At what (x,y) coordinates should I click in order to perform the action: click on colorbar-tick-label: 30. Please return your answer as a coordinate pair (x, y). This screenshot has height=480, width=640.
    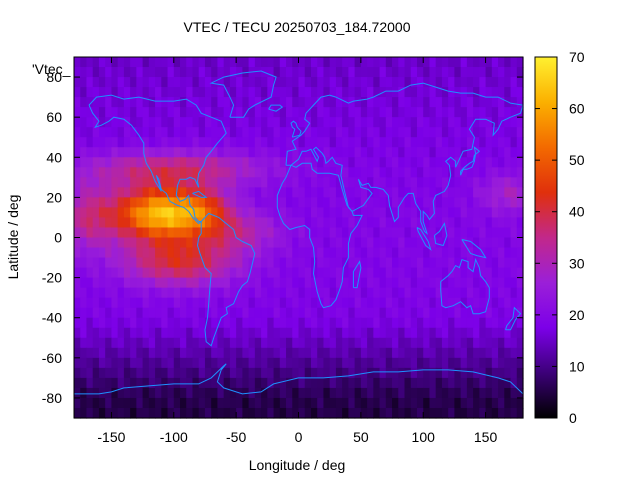
    Looking at the image, I should click on (577, 263).